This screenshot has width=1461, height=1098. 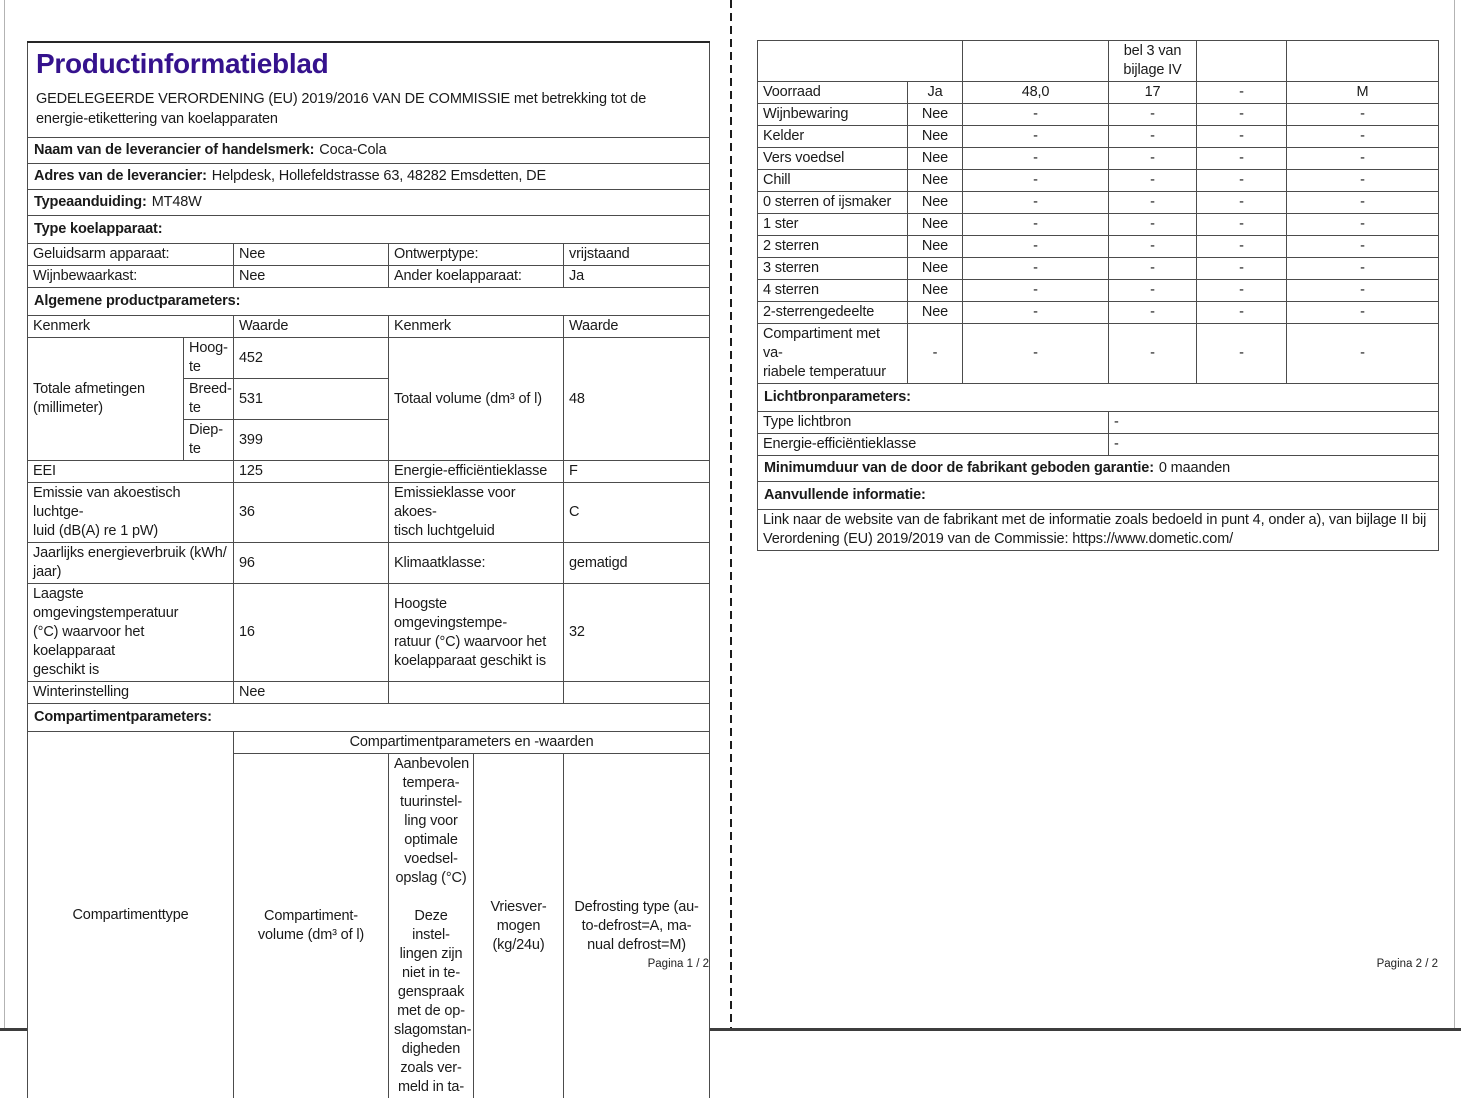 What do you see at coordinates (1363, 93) in the screenshot?
I see `compartment-defrost: M` at bounding box center [1363, 93].